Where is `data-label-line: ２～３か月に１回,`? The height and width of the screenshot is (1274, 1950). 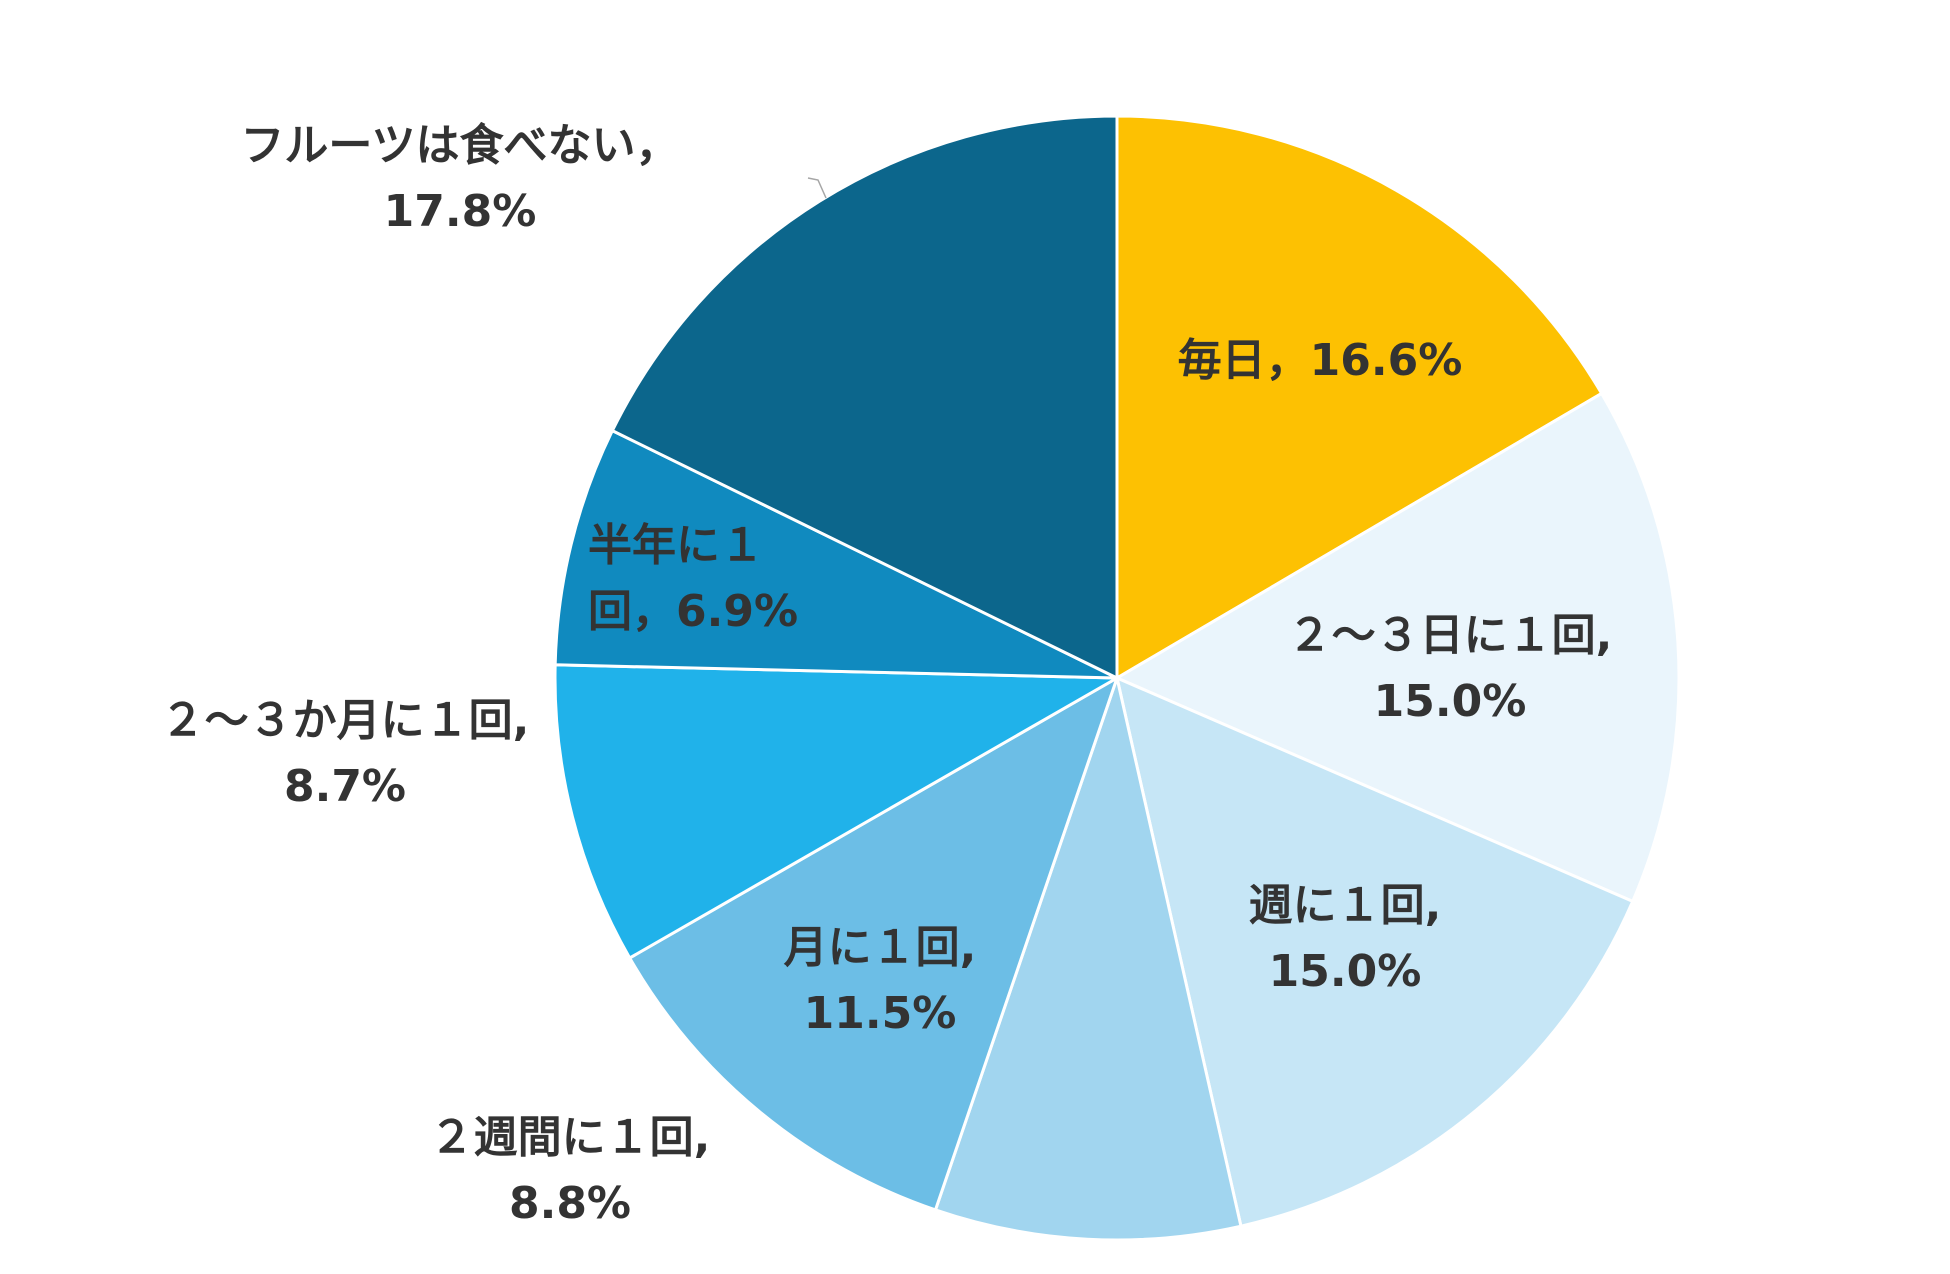 data-label-line: ２～３か月に１回, is located at coordinates (345, 720).